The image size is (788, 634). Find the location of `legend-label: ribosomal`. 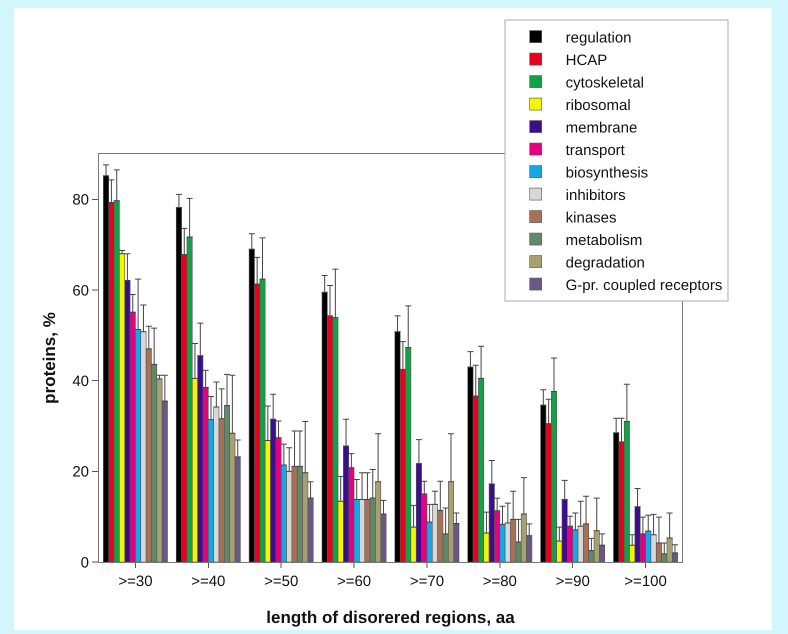

legend-label: ribosomal is located at coordinates (598, 105).